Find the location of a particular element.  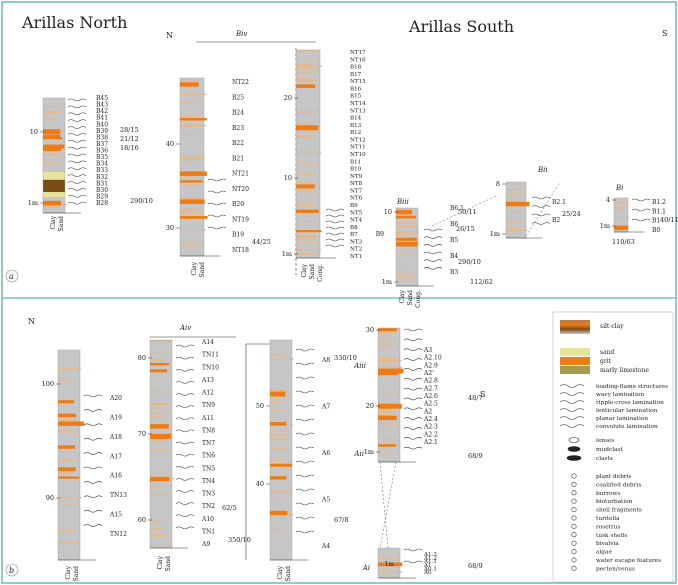

biv-right-bed-label: B18 is located at coordinates (356, 68).